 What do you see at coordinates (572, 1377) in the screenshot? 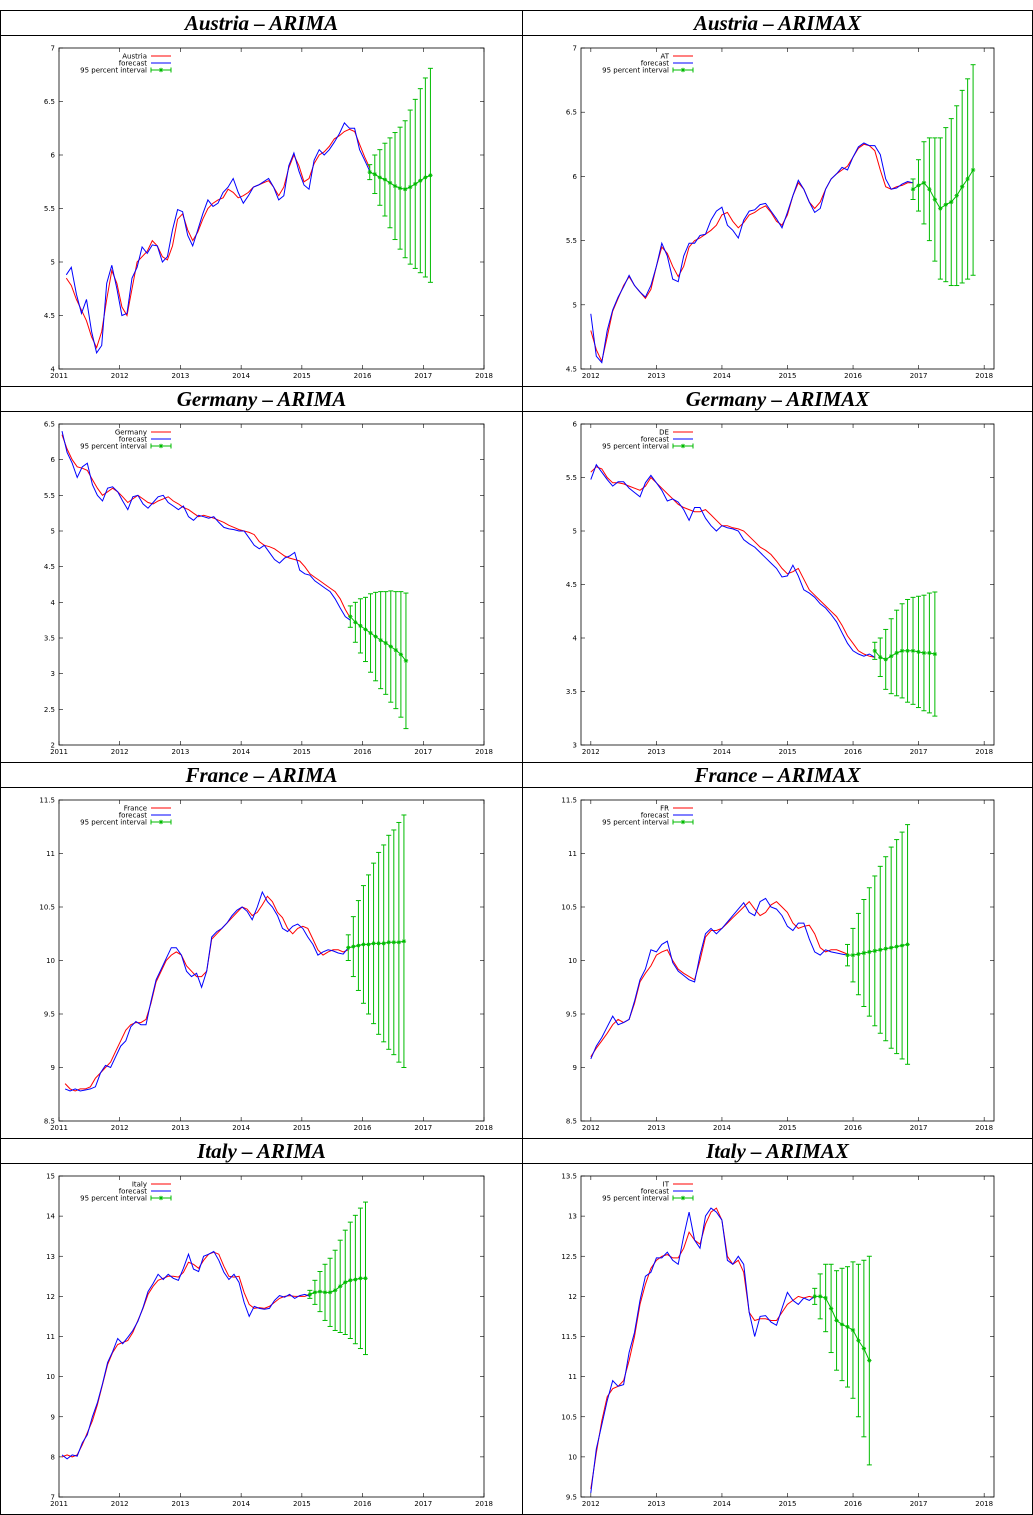
I see `y-tick-label: 11` at bounding box center [572, 1377].